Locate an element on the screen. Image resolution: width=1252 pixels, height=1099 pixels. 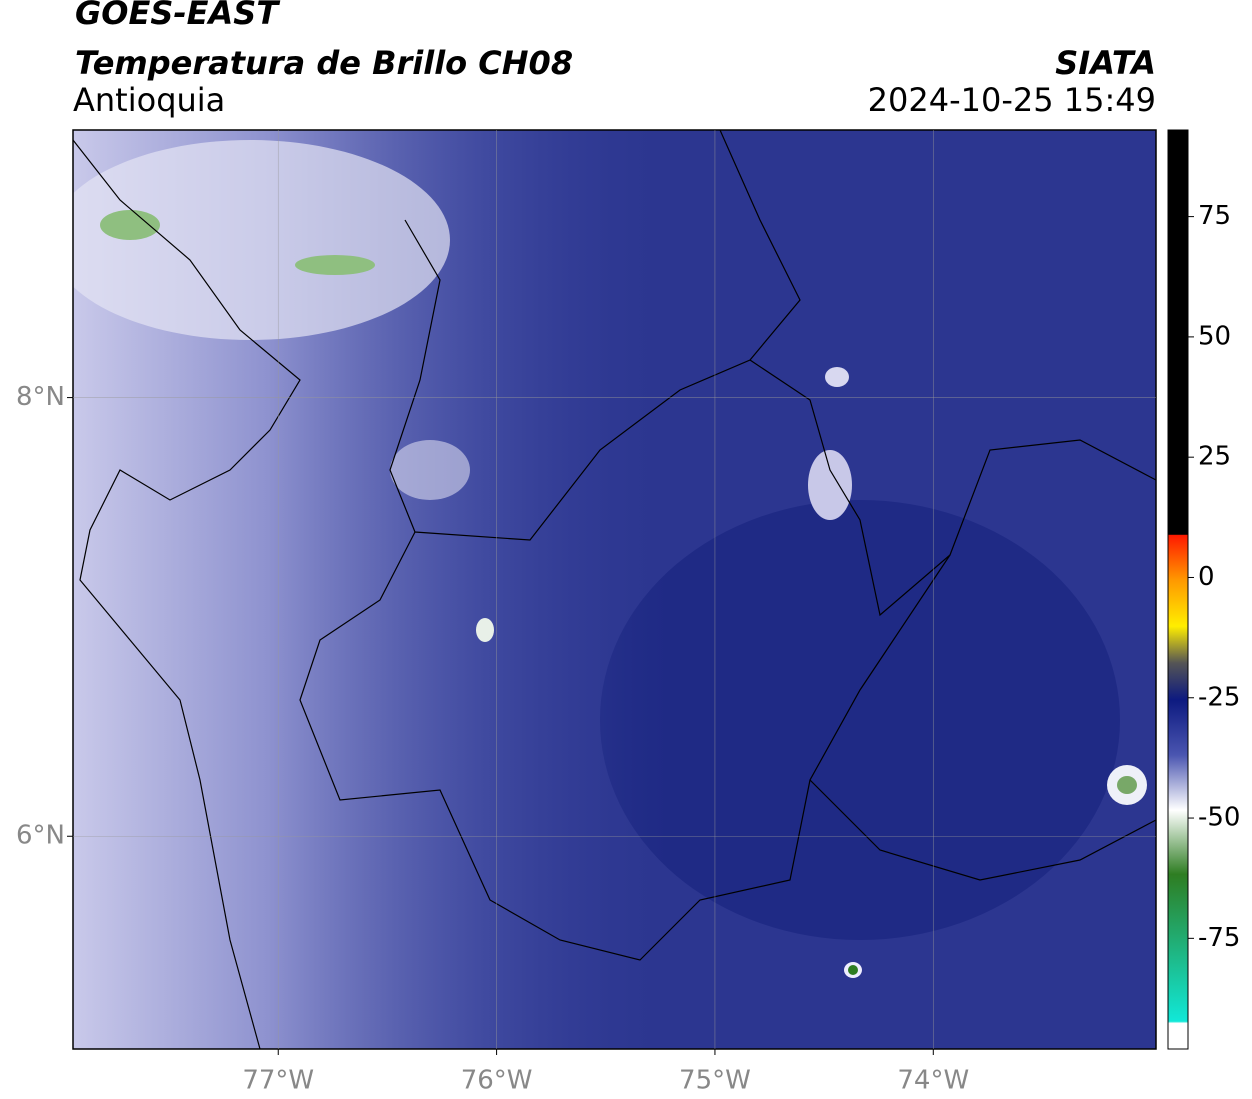
region: Antioquia is located at coordinates (149, 100).